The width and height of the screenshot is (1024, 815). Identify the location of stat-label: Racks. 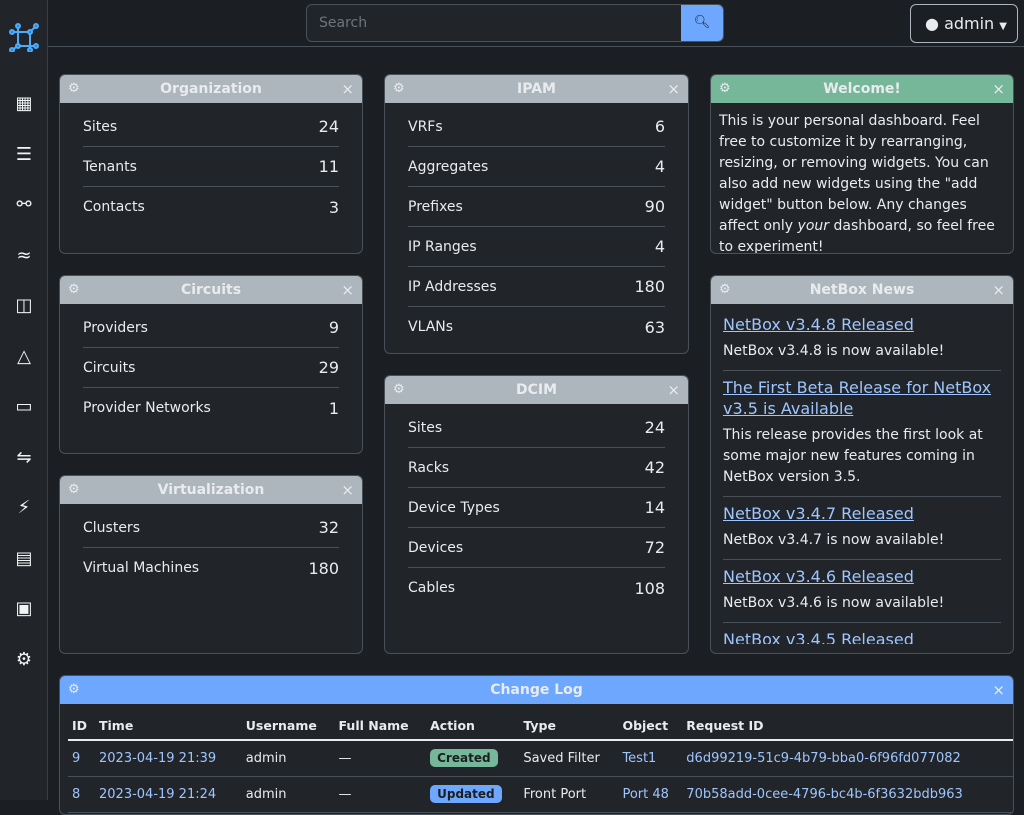
(429, 467).